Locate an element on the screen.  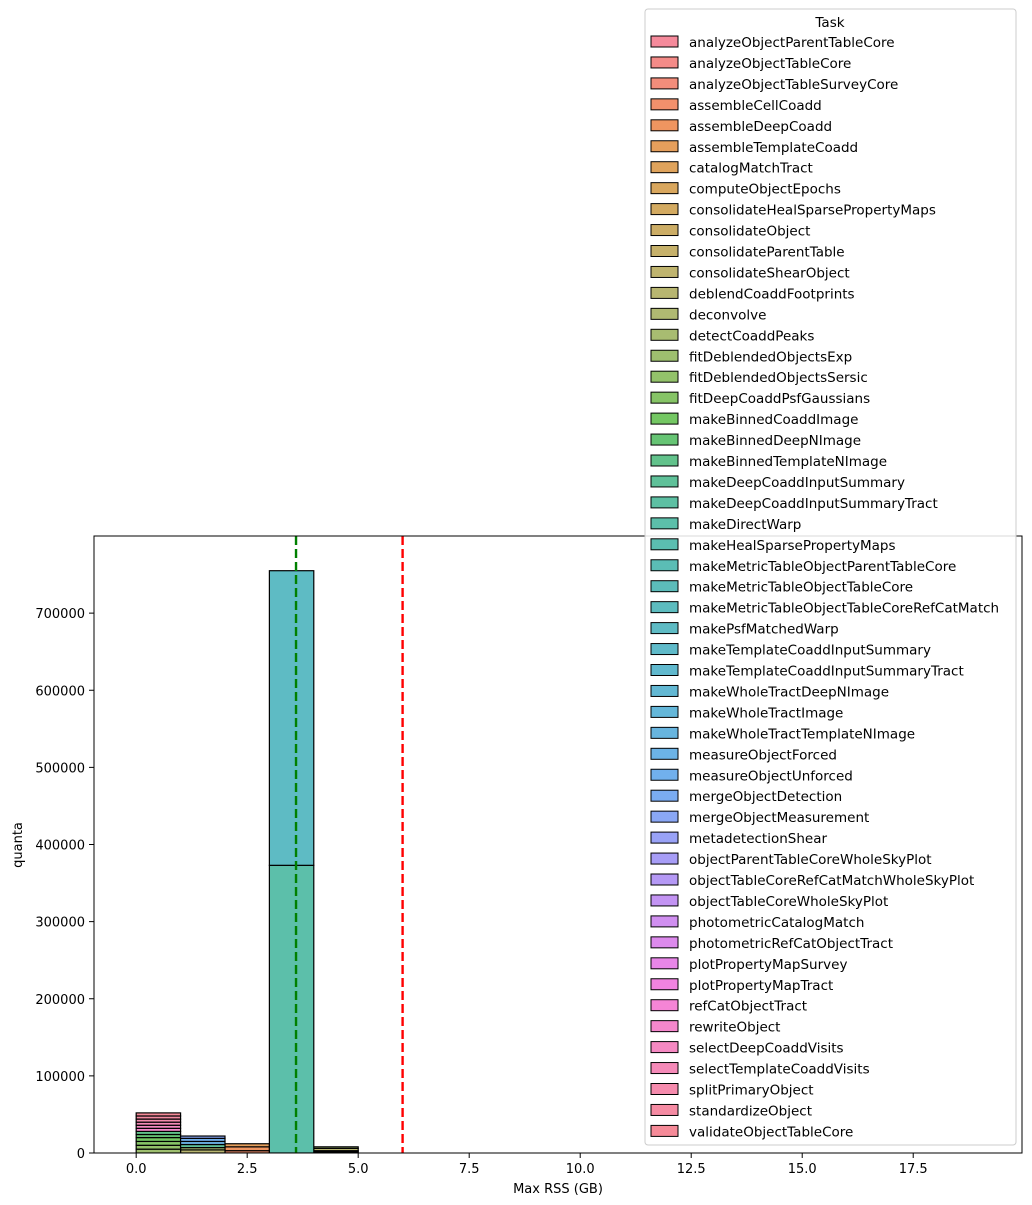
legend-label: makeTemplateCoaddInputSummary is located at coordinates (810, 651).